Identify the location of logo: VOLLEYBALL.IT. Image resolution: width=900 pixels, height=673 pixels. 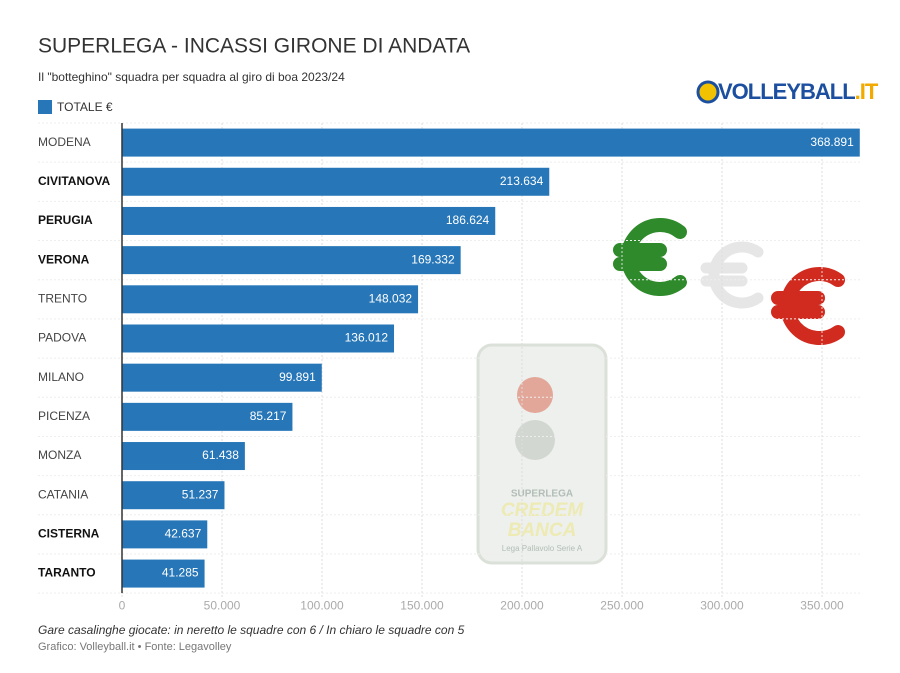
(798, 91).